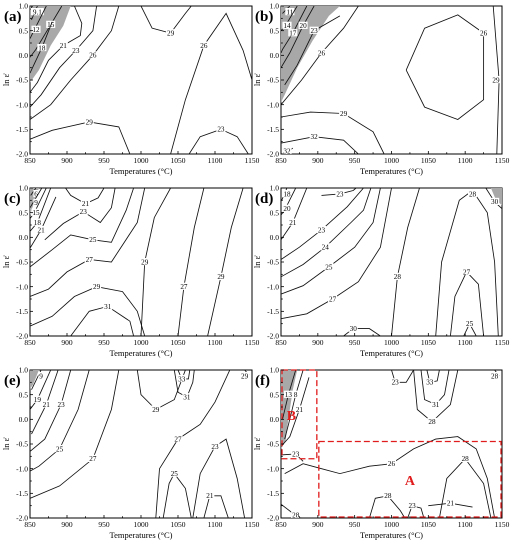 The width and height of the screenshot is (517, 550). What do you see at coordinates (264, 199) in the screenshot?
I see `panel-label: (d)` at bounding box center [264, 199].